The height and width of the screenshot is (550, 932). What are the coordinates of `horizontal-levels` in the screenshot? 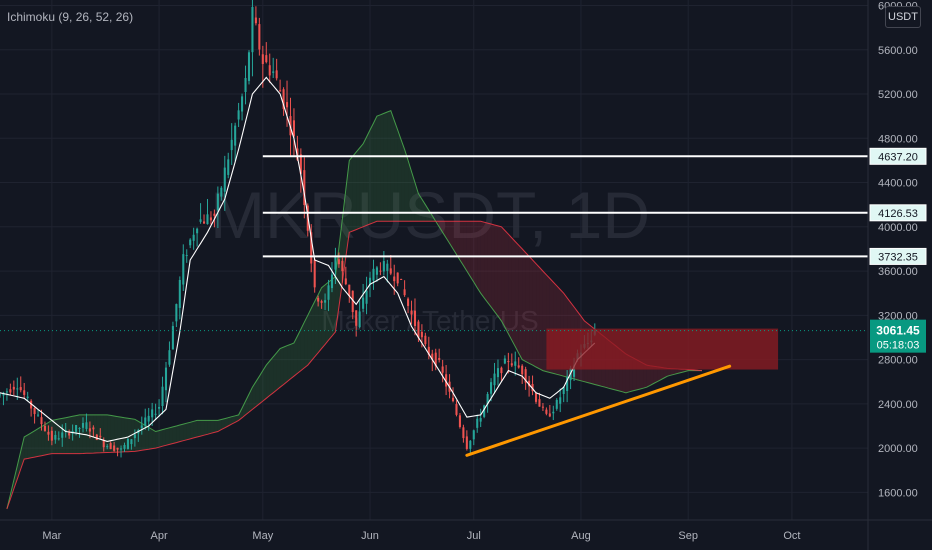 It's located at (565, 206).